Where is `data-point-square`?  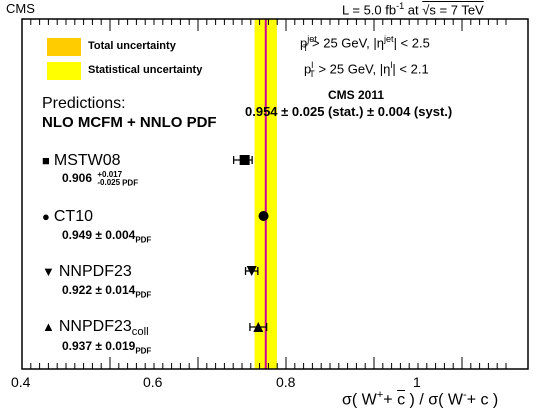
data-point-square is located at coordinates (244, 160).